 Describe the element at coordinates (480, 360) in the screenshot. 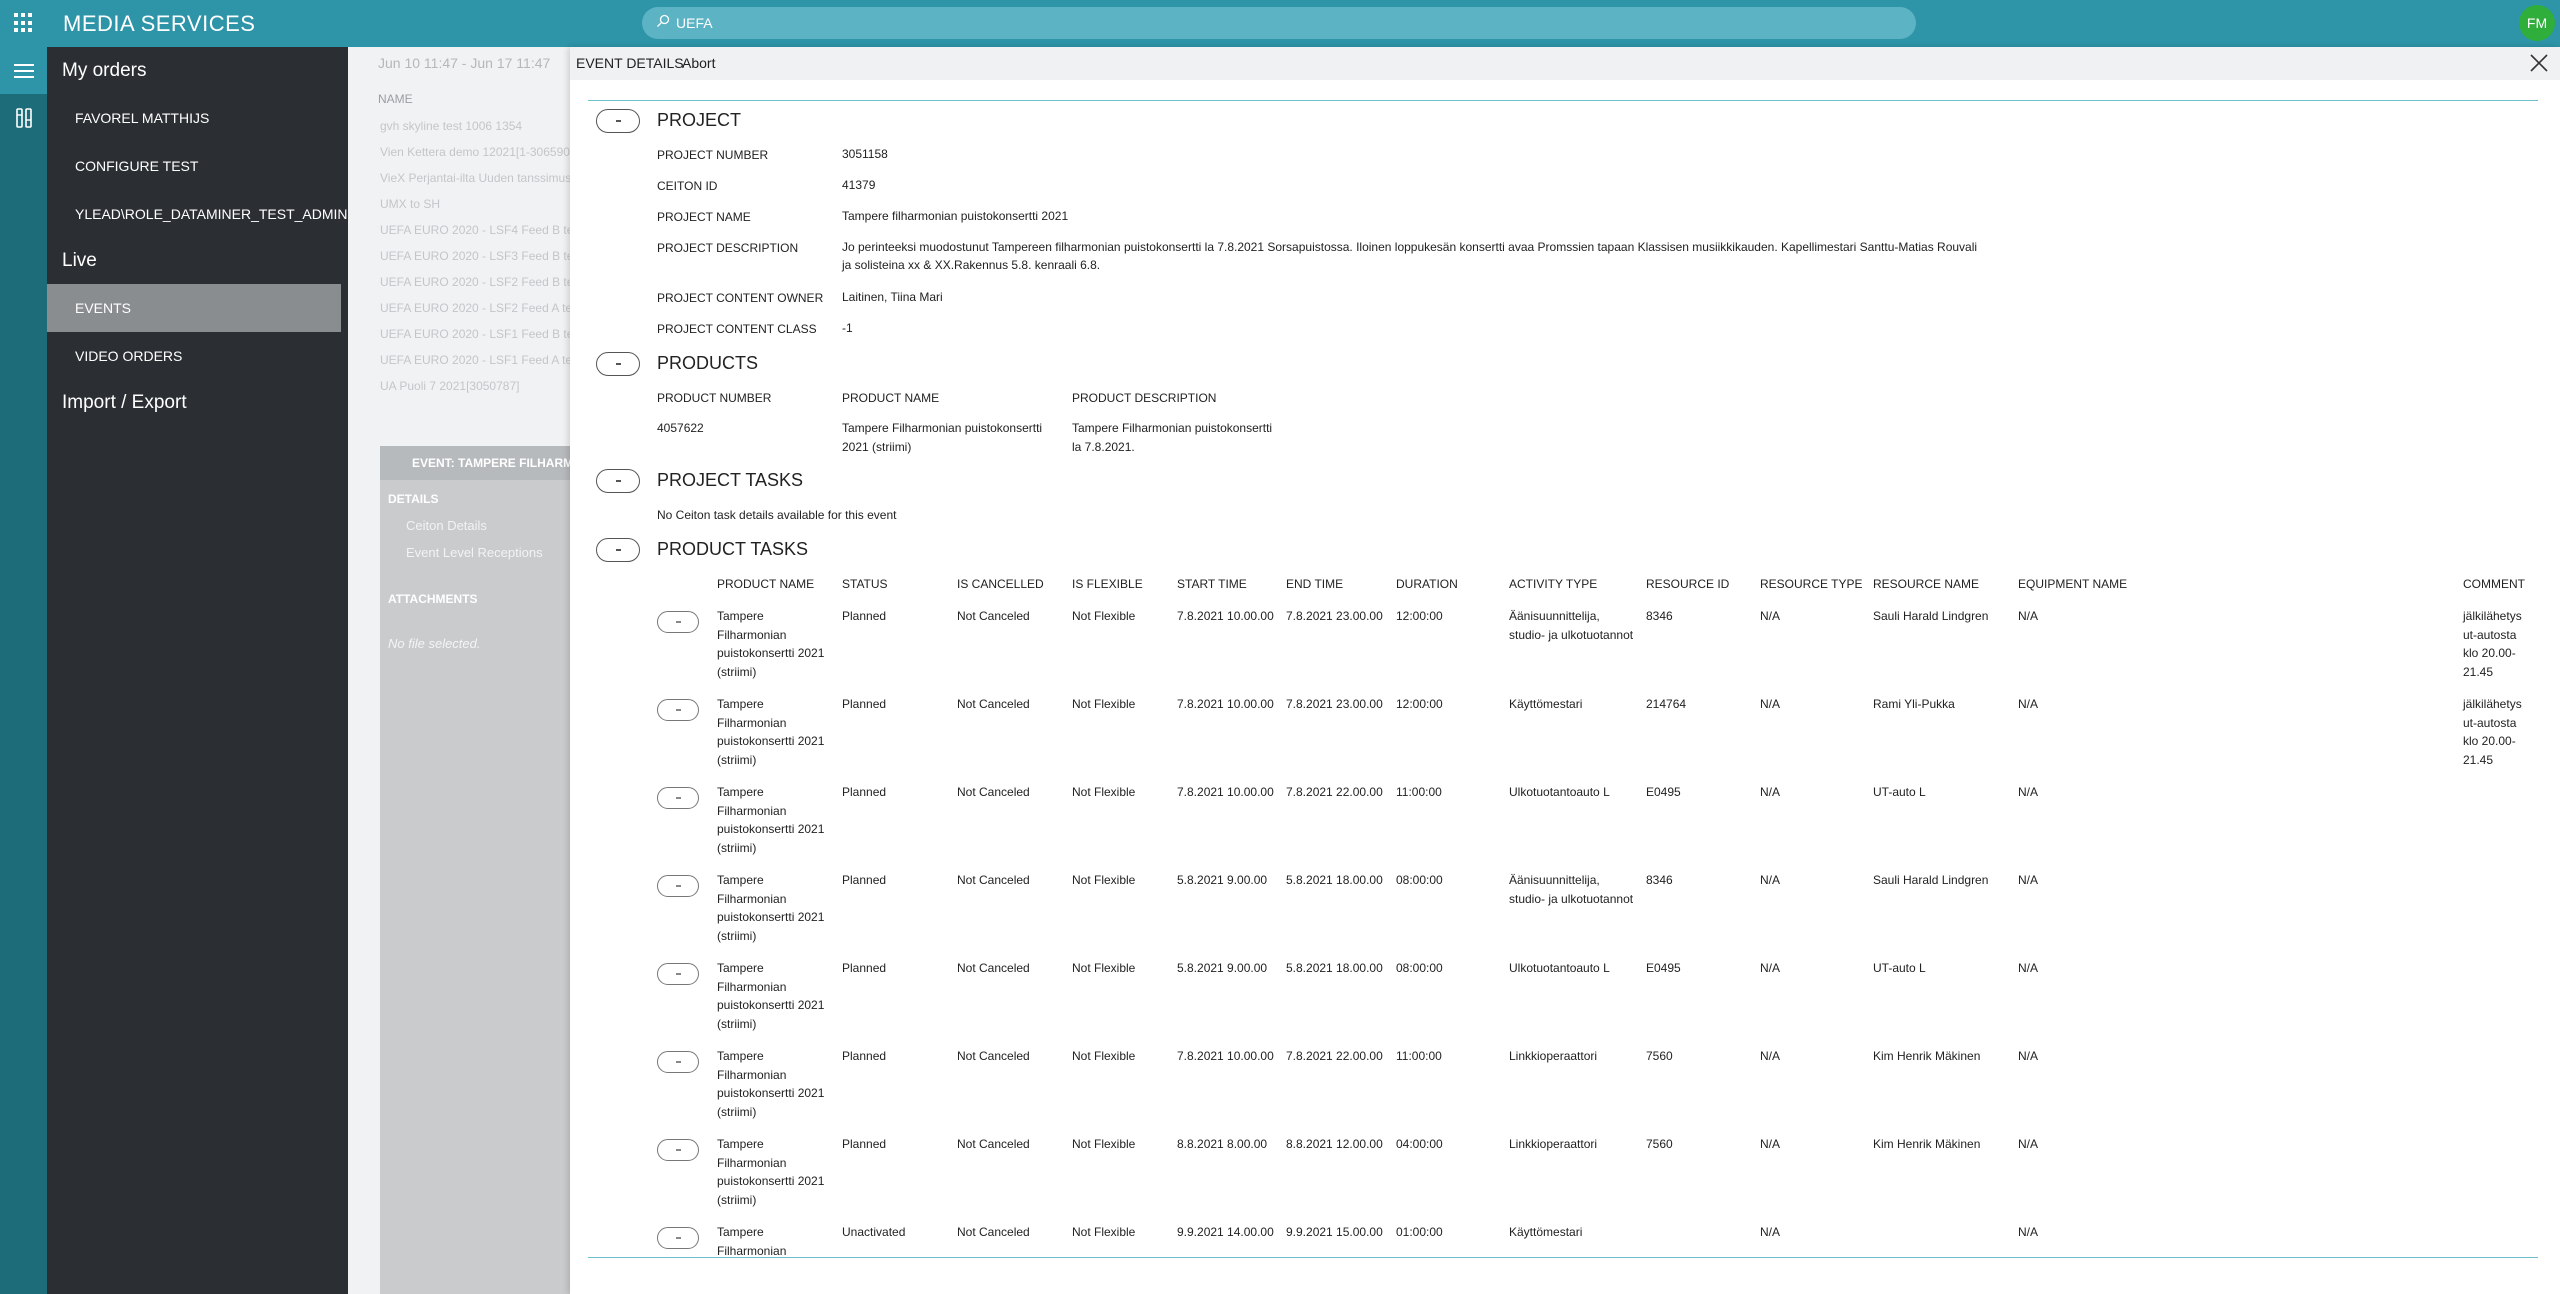

I see `list-item: UEFA EURO 2020 - LSF1 Feed A test` at that location.